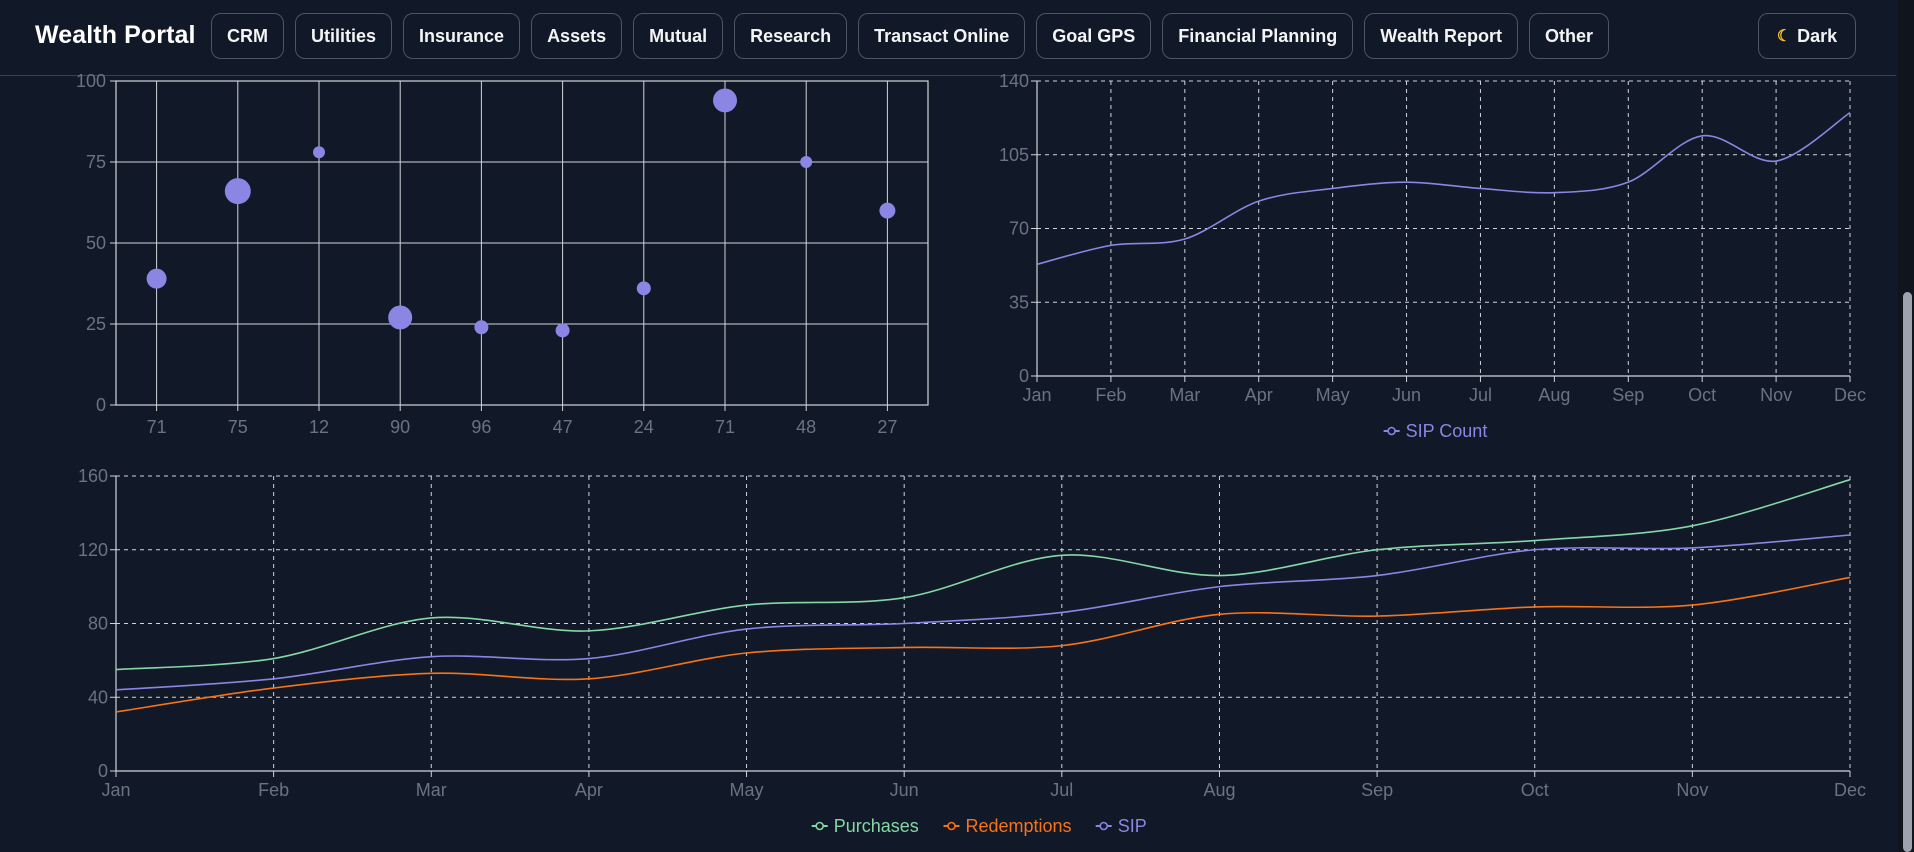  Describe the element at coordinates (1132, 826) in the screenshot. I see `flows-chart-legend-label: SIP` at that location.